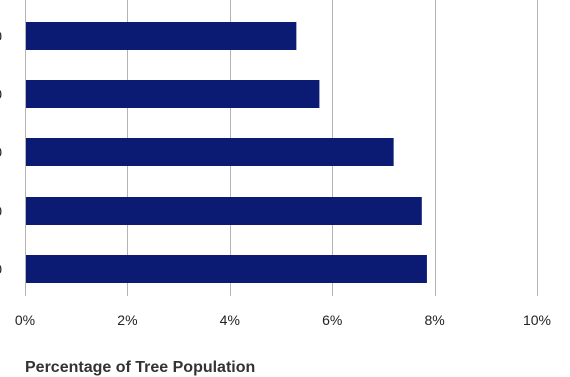 This screenshot has width=570, height=377. I want to click on x-tick-labels: 0% 2% 4% 6% 8% 10%, so click(283, 320).